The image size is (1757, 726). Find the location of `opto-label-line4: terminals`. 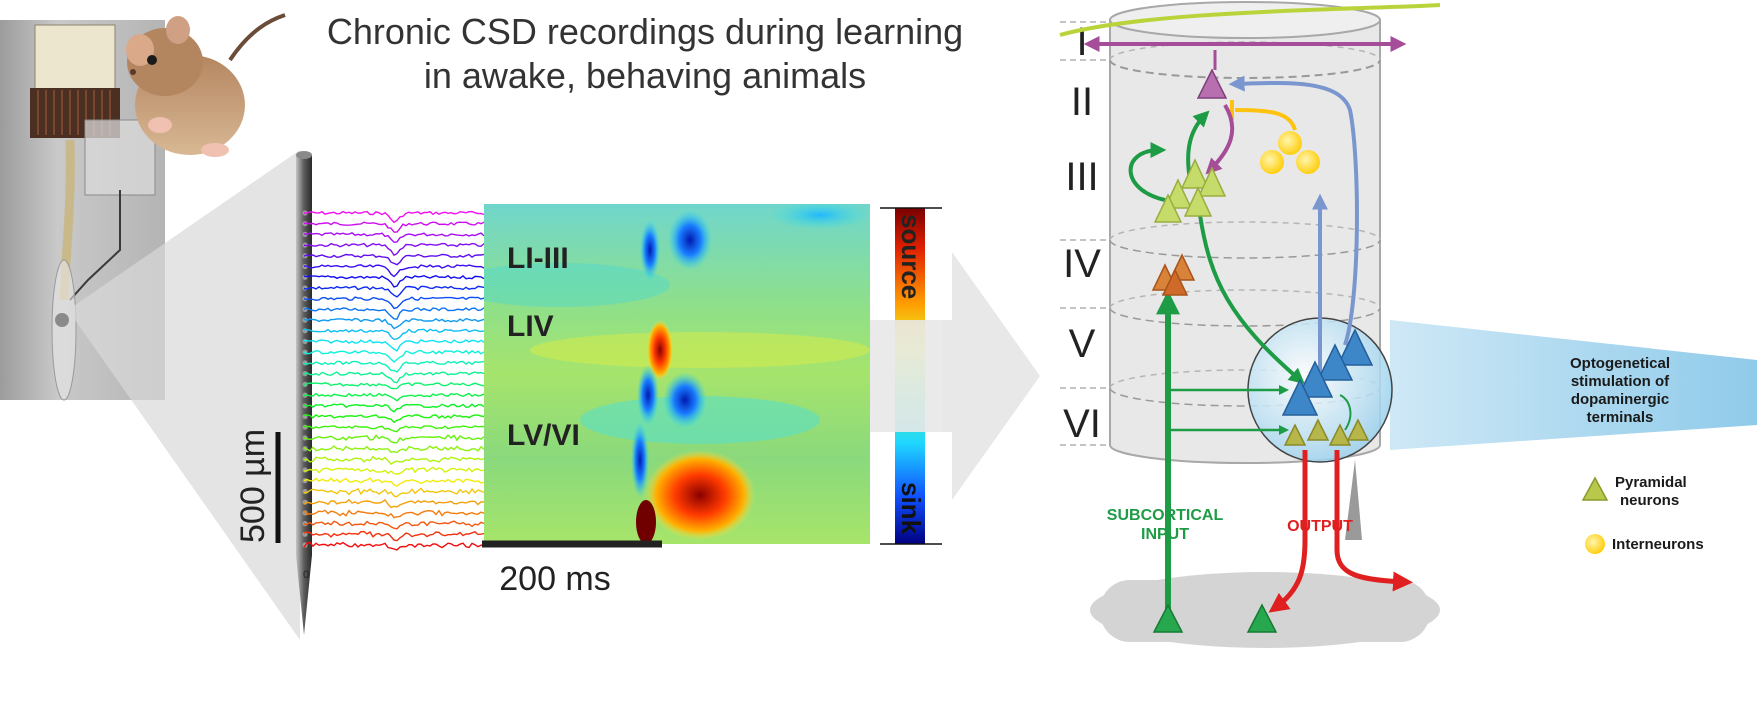

opto-label-line4: terminals is located at coordinates (1620, 417).